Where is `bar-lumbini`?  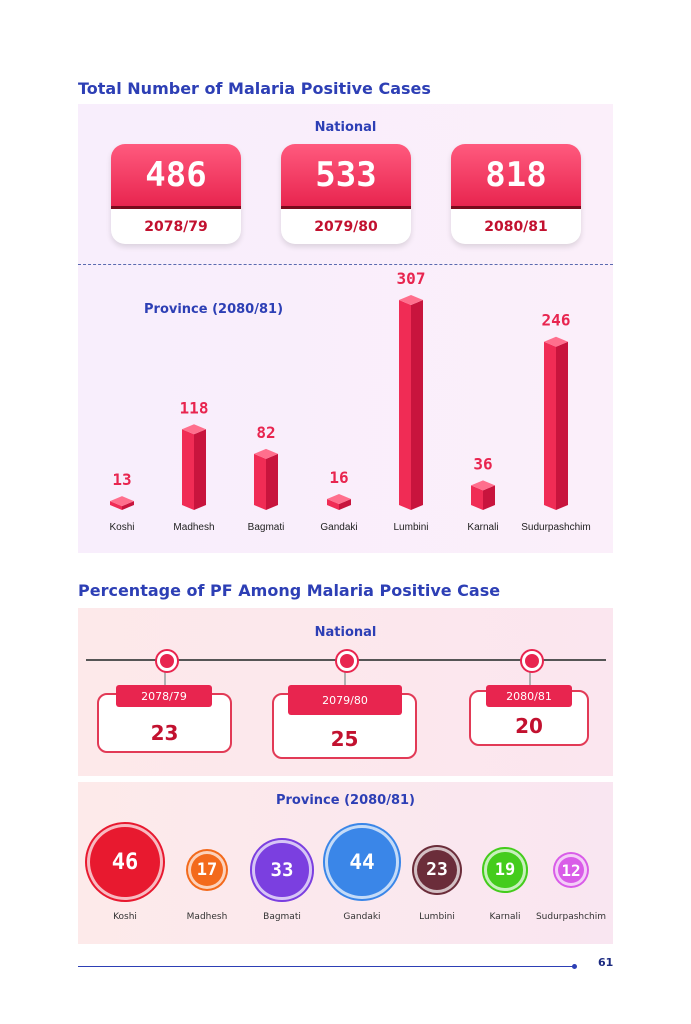
bar-lumbini is located at coordinates (411, 402).